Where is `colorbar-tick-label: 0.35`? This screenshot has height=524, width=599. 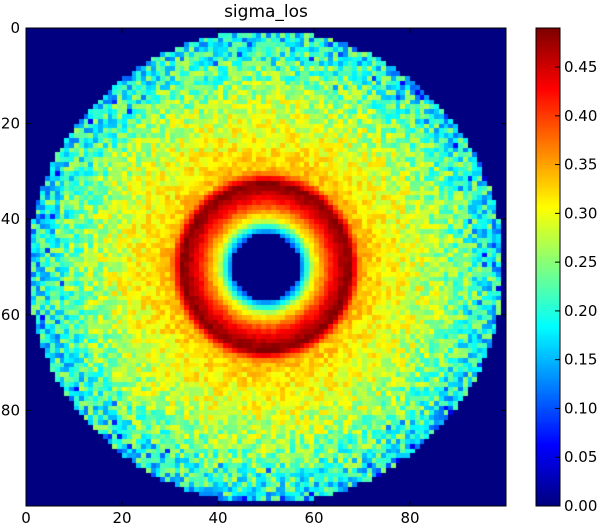 colorbar-tick-label: 0.35 is located at coordinates (580, 165).